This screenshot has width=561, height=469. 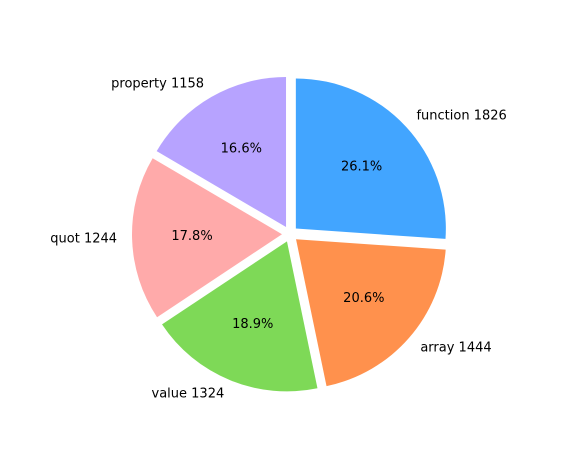 I want to click on pie-percent-label-property: 16.6%, so click(x=241, y=148).